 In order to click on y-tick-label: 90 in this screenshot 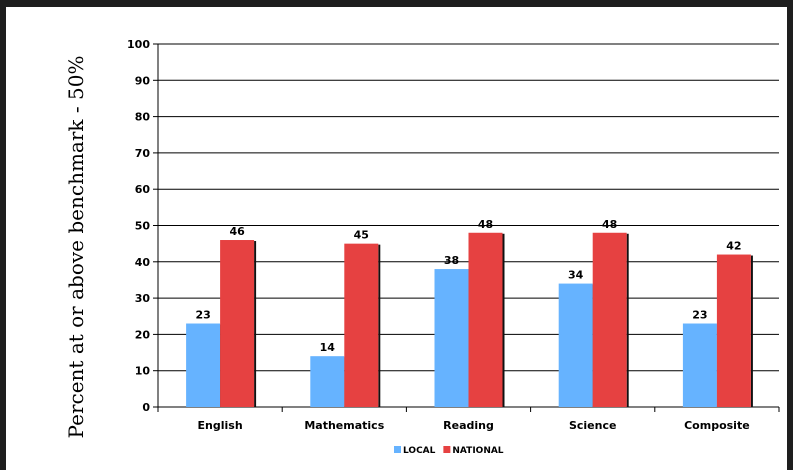, I will do `click(143, 80)`.